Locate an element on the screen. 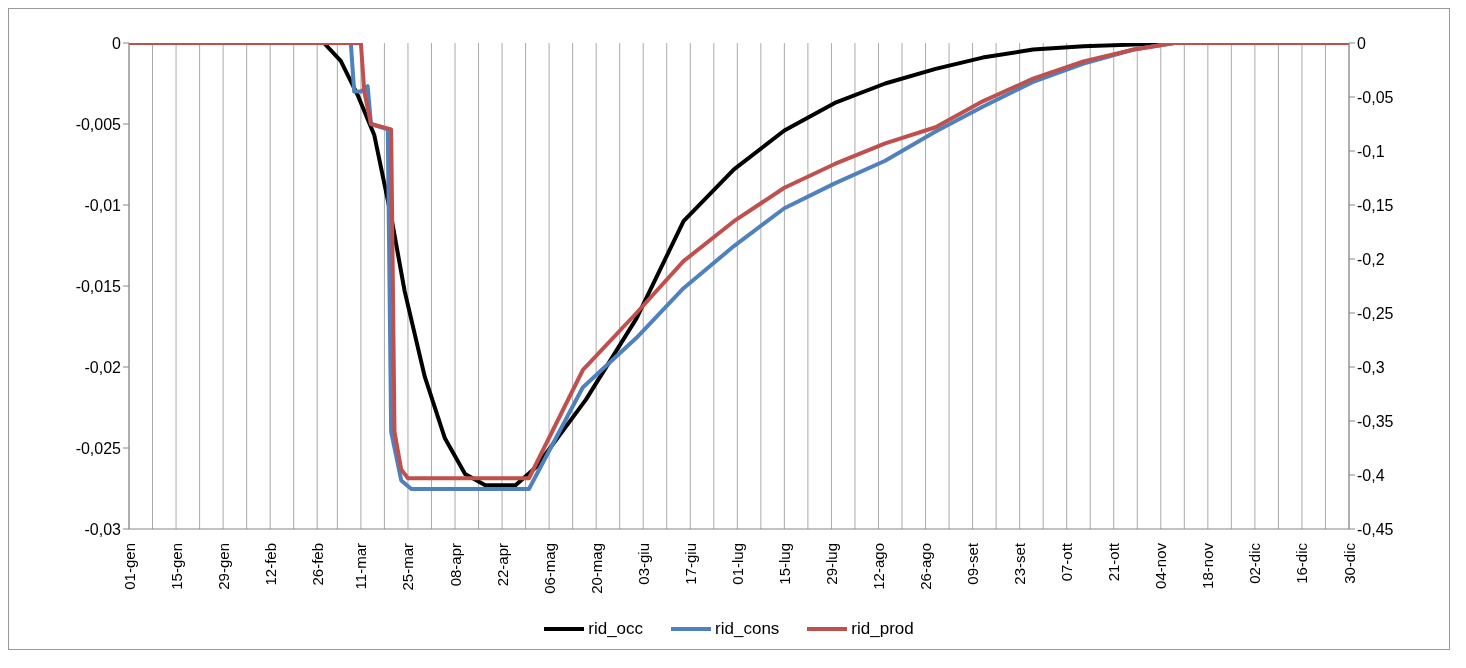 The height and width of the screenshot is (668, 1466). x-tick-label: 15-gen is located at coordinates (176, 566).